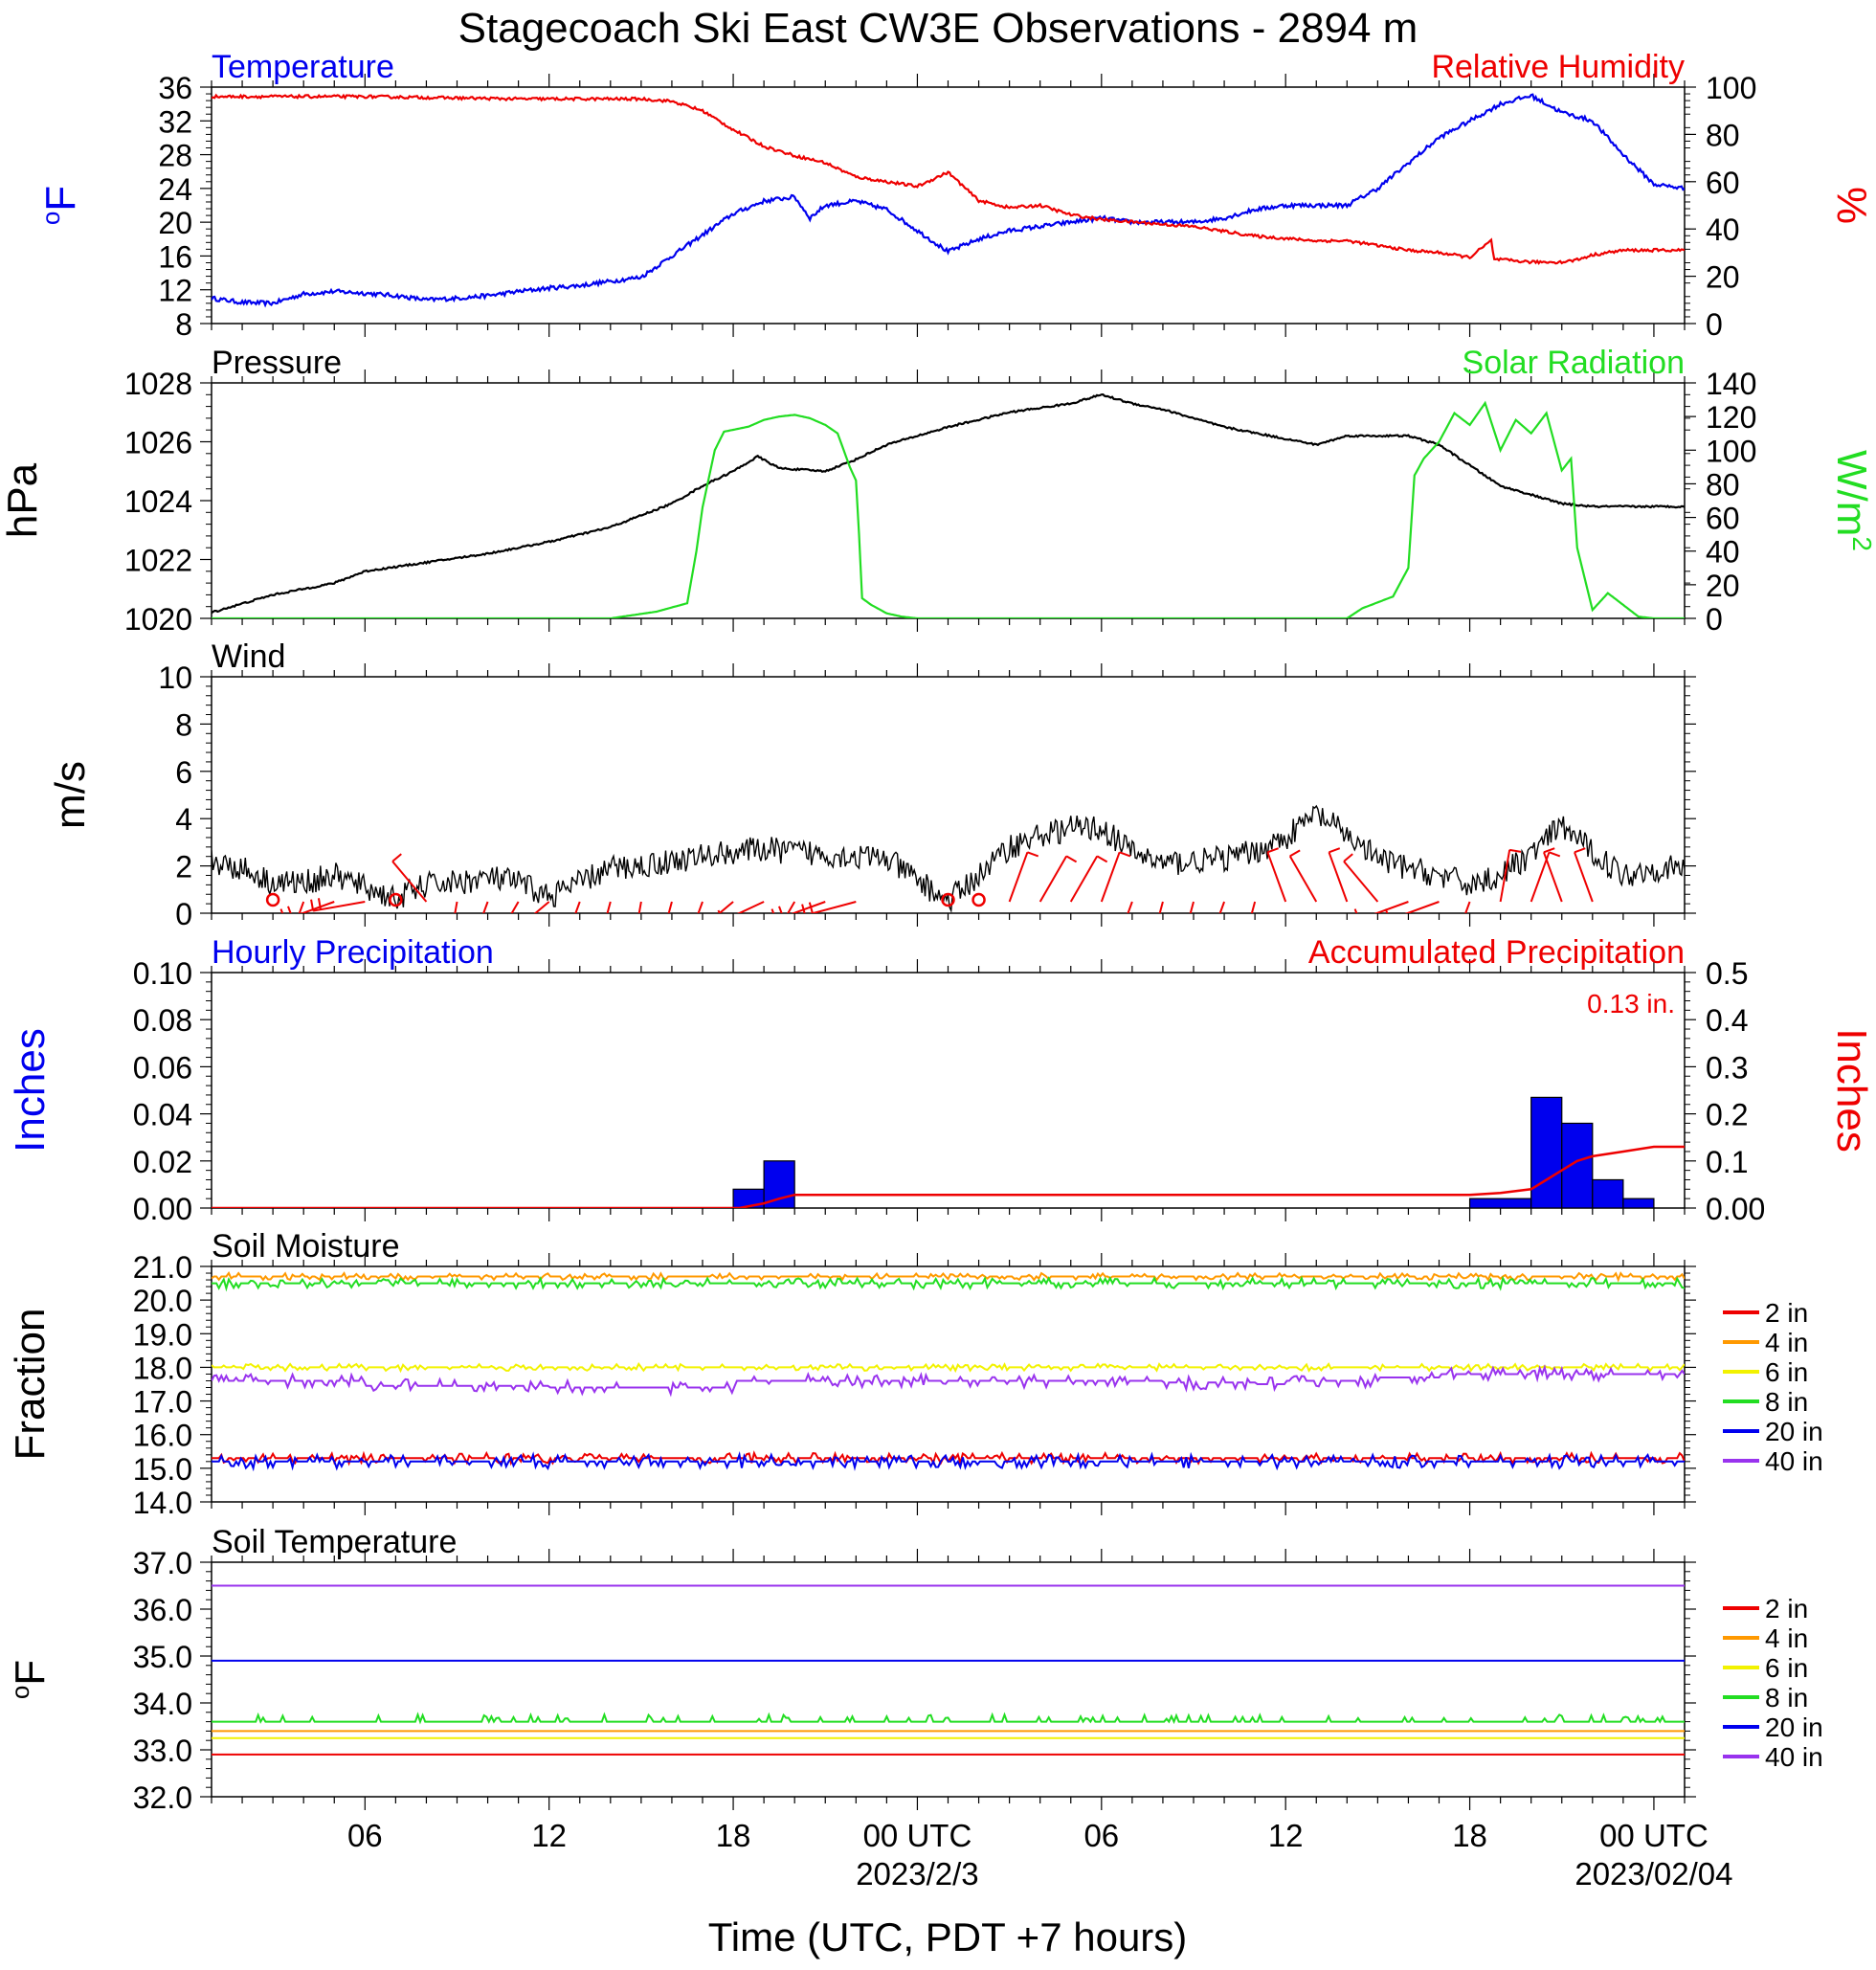  I want to click on legend-label: 6 in, so click(1786, 1372).